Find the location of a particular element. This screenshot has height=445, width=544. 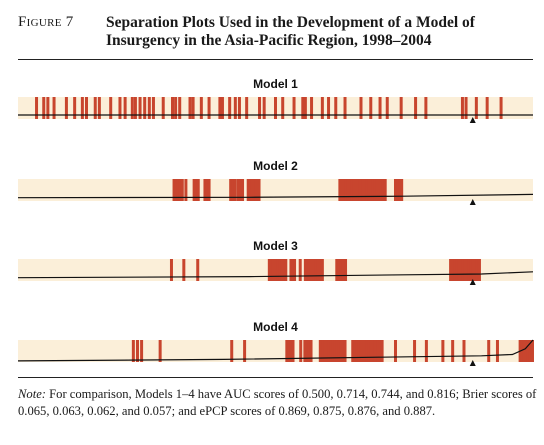

figure-label: Figure 7 is located at coordinates (46, 22).